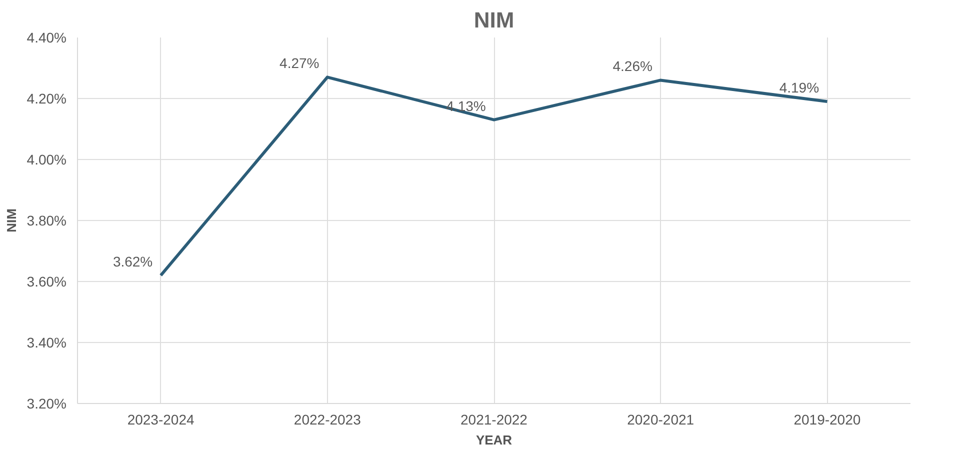 The width and height of the screenshot is (957, 465). I want to click on y-tick-label: 3.20%, so click(46, 404).